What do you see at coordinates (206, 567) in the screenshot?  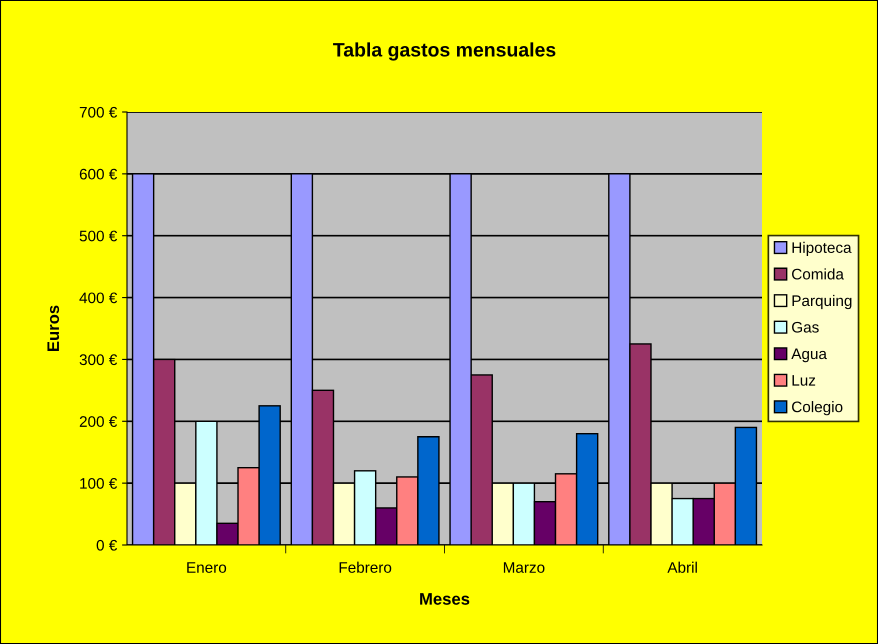 I see `x-tick-label: Enero` at bounding box center [206, 567].